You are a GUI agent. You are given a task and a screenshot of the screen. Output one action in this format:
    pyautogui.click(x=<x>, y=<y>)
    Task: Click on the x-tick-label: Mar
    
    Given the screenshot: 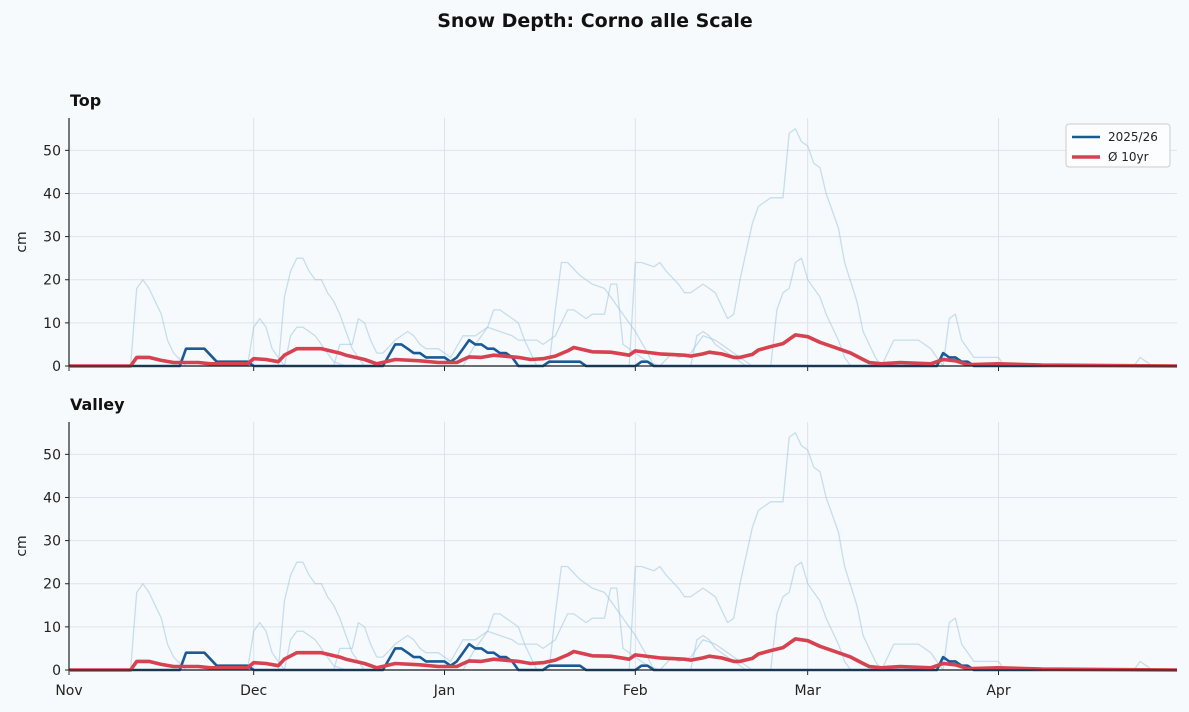 What is the action you would take?
    pyautogui.click(x=807, y=691)
    